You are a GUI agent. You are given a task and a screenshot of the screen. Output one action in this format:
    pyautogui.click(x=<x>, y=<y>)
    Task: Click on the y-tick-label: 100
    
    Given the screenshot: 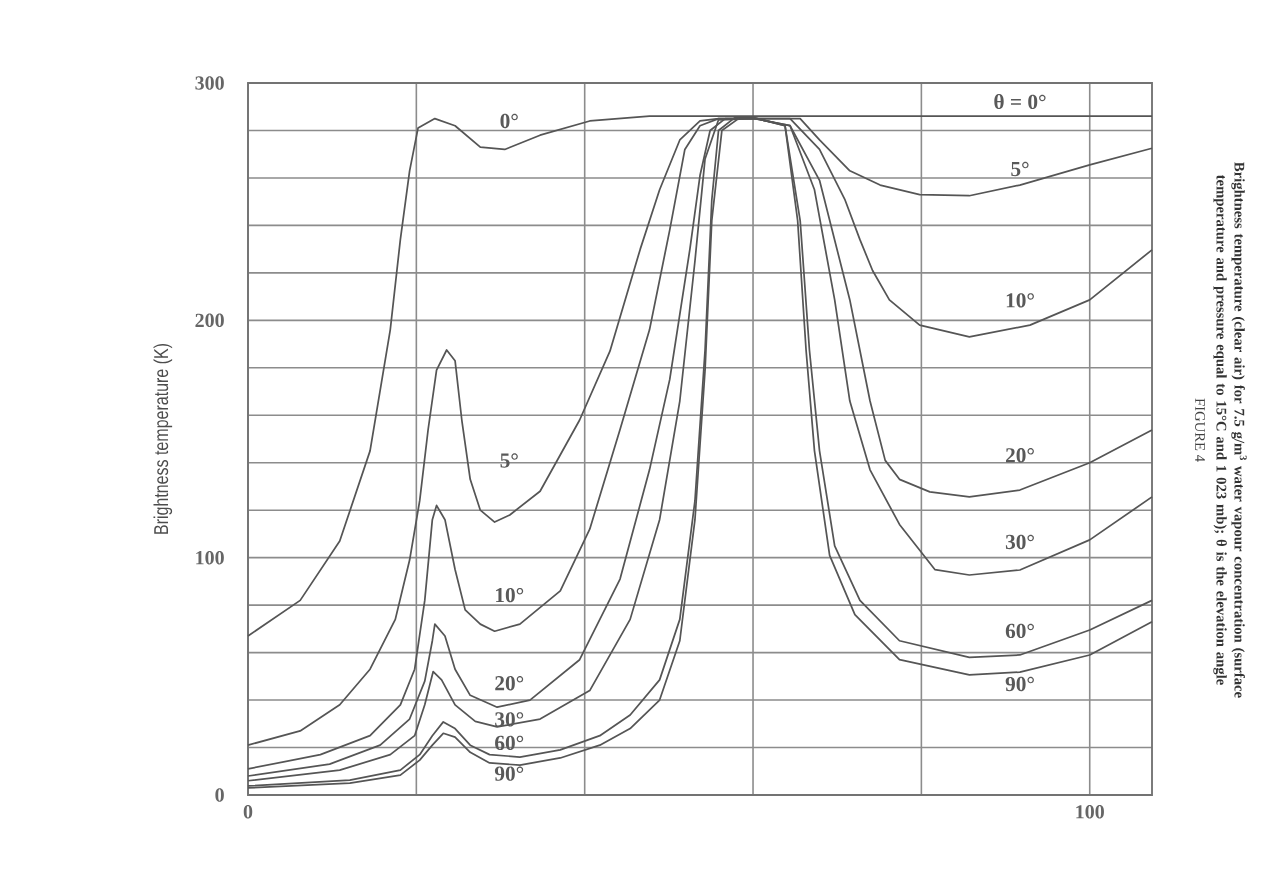 What is the action you would take?
    pyautogui.click(x=210, y=557)
    